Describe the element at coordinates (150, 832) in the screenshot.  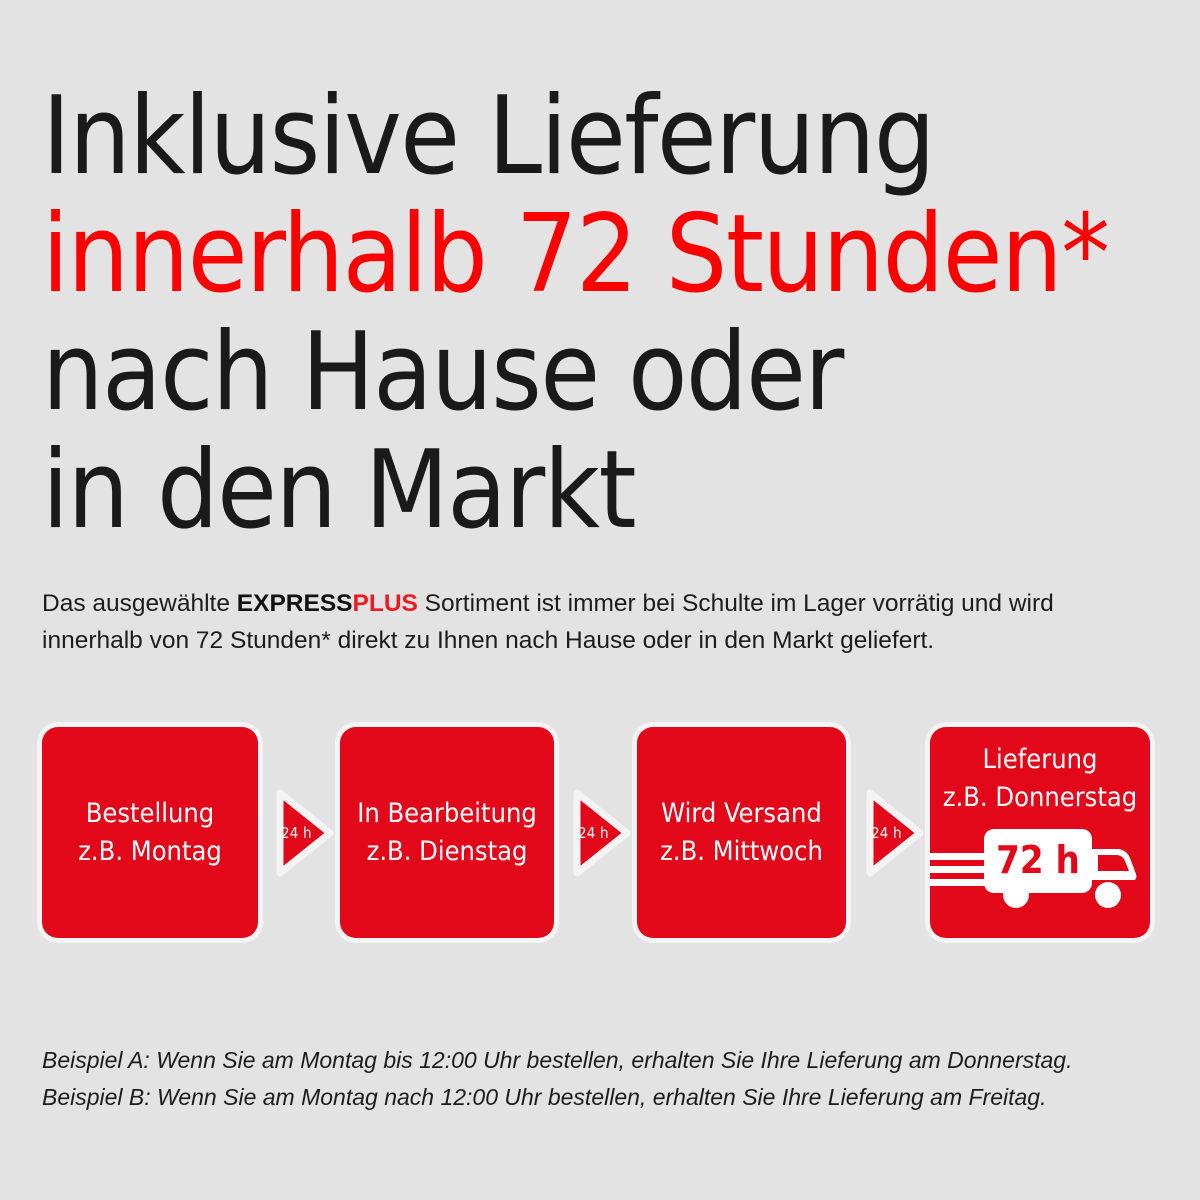
I see `flow-step-bestellung: Bestellung z.B. Montag` at that location.